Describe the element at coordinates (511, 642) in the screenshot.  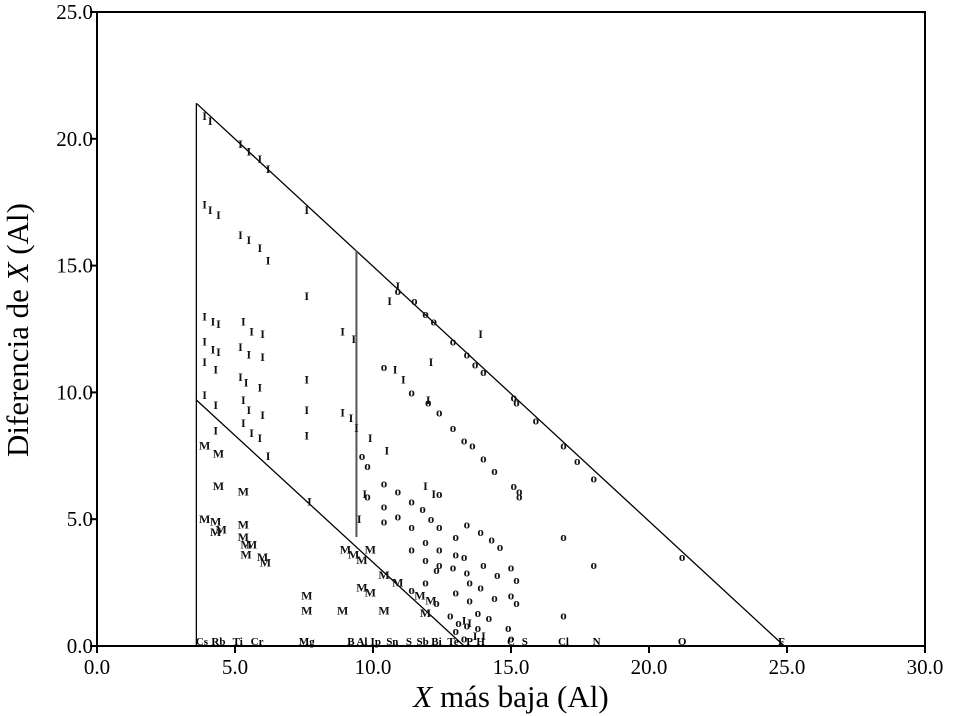
I see `element-label: C` at that location.